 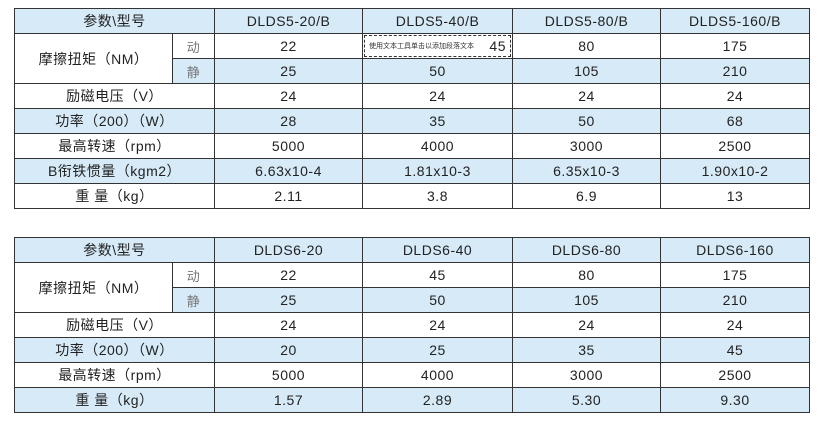 I want to click on table-row: 重 量（kg） 1.57 2.89 5.30 9.30, so click(x=412, y=400).